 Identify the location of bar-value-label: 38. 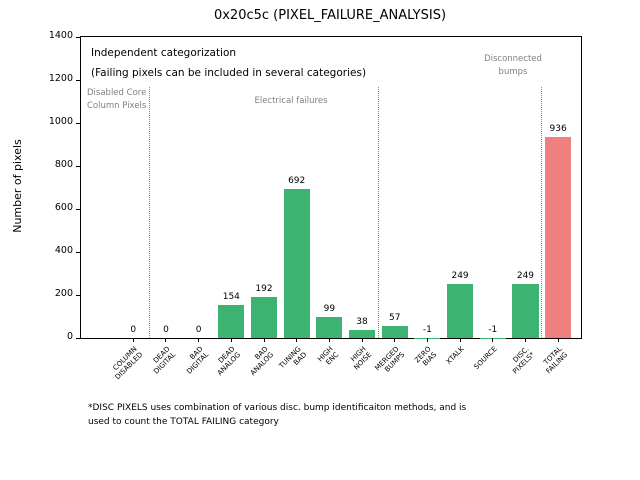
(362, 321).